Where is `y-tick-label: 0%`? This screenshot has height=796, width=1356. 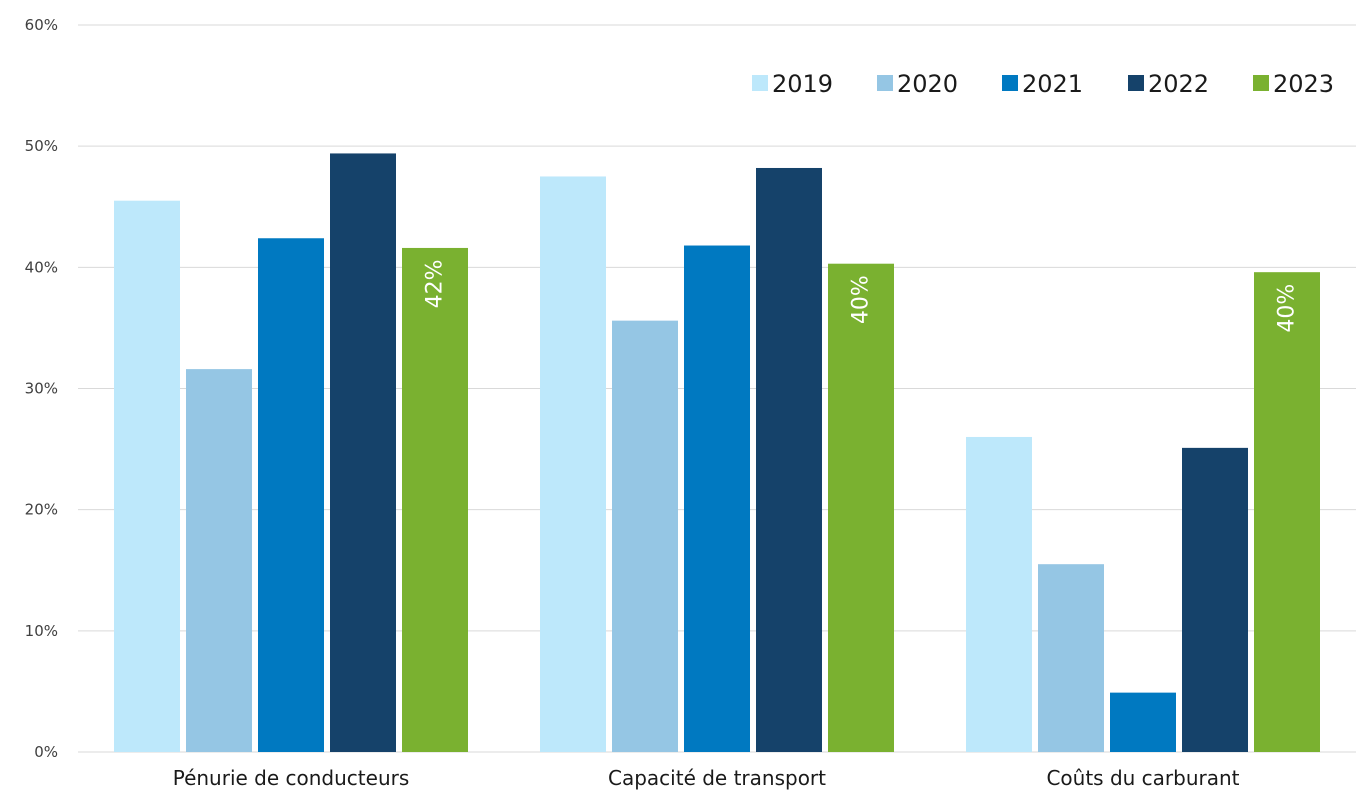 y-tick-label: 0% is located at coordinates (46, 752).